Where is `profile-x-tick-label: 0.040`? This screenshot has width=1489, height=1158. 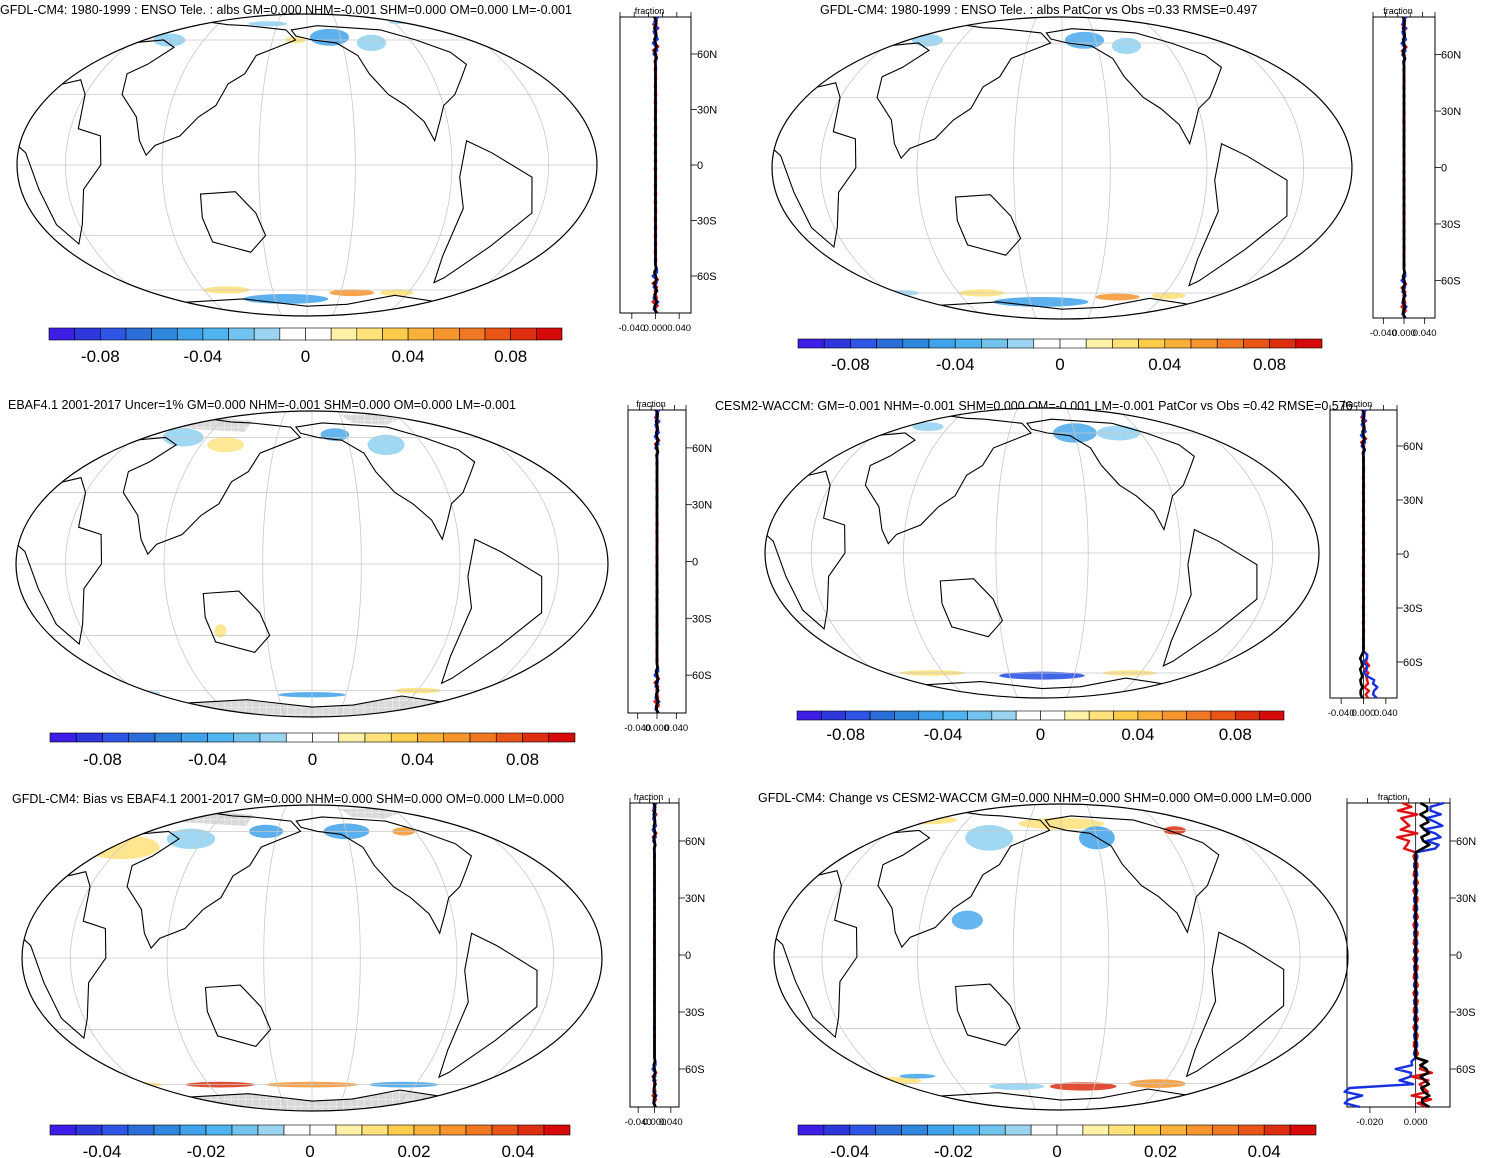
profile-x-tick-label: 0.040 is located at coordinates (1425, 333).